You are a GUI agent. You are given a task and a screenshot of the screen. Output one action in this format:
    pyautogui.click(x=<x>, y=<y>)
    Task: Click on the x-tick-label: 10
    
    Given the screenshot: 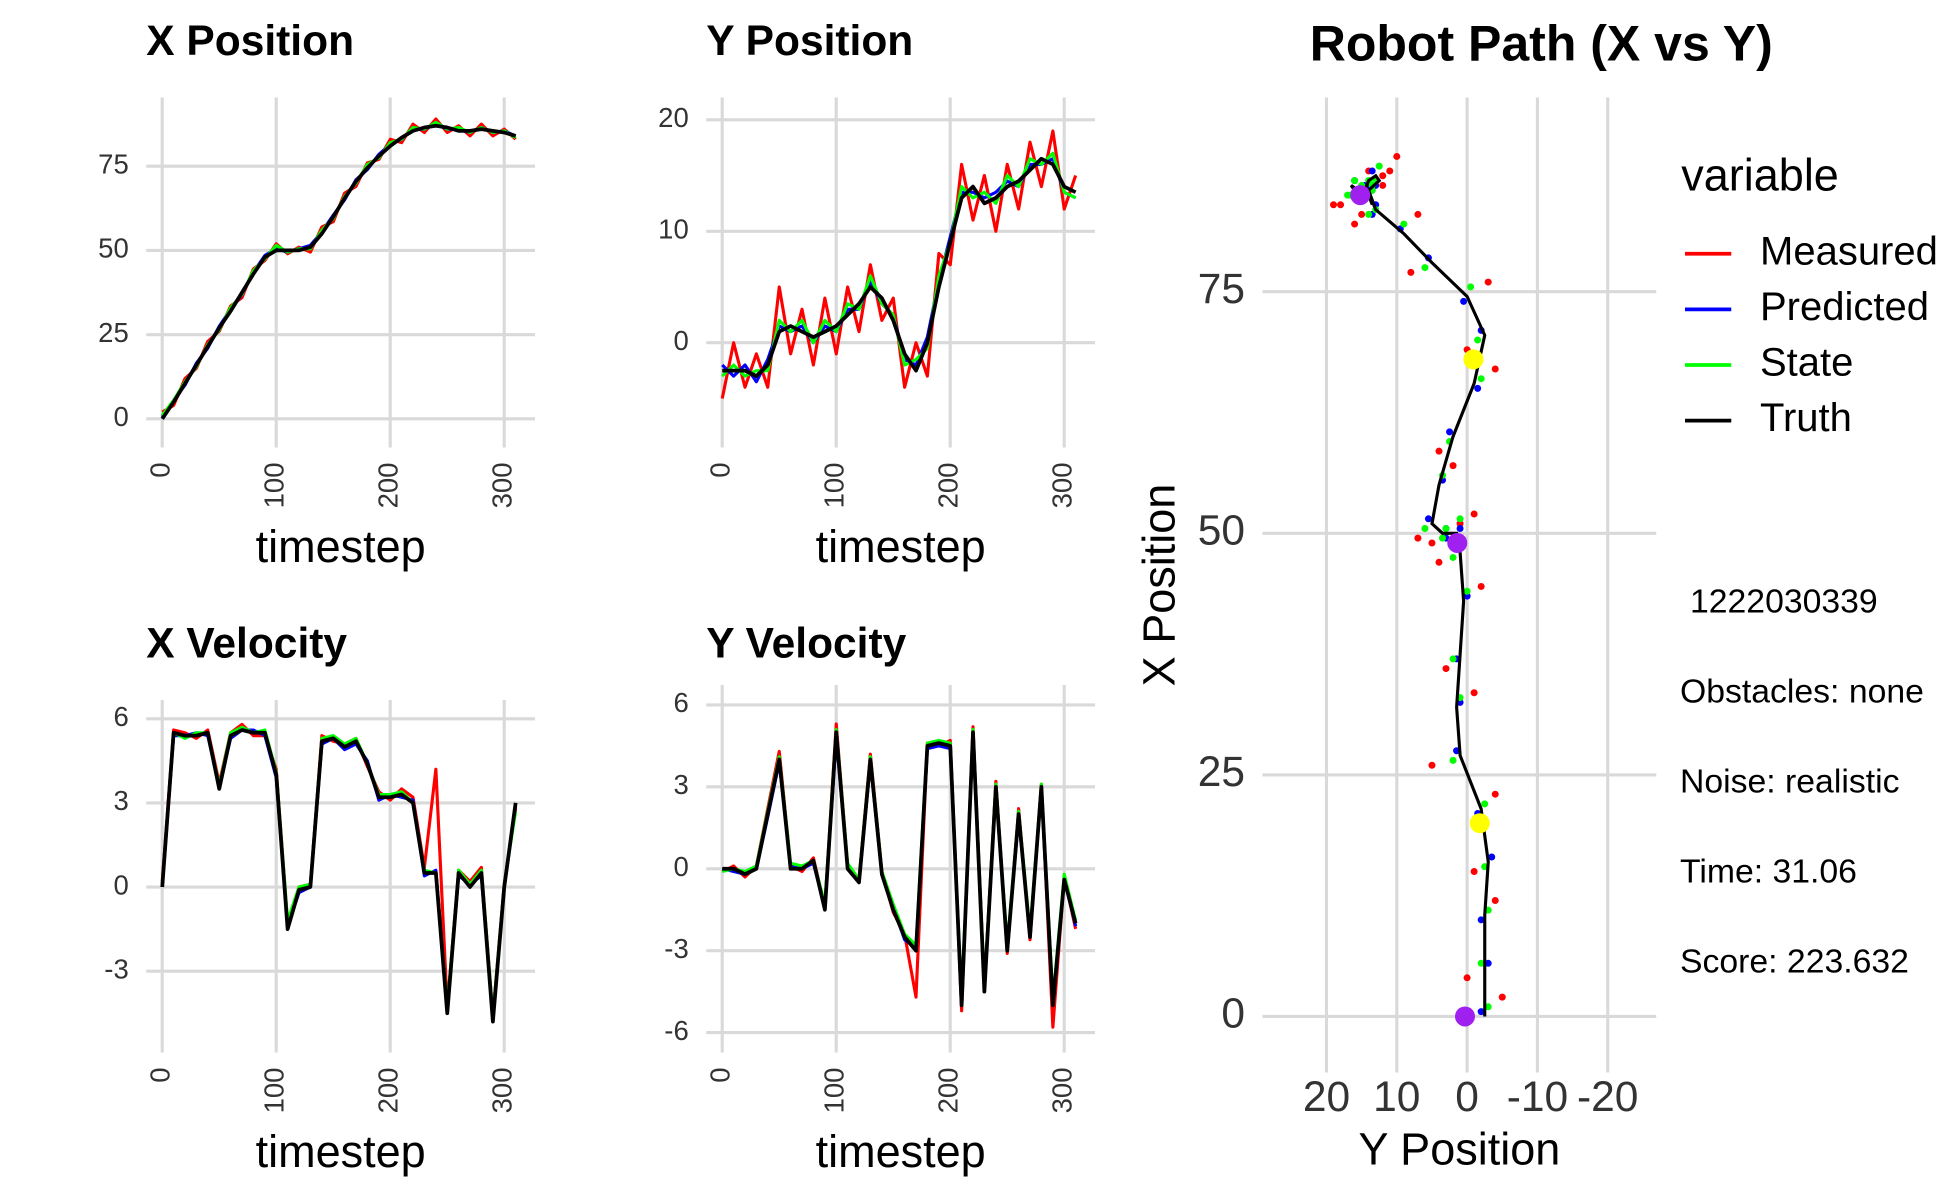 What is the action you would take?
    pyautogui.click(x=1396, y=1097)
    